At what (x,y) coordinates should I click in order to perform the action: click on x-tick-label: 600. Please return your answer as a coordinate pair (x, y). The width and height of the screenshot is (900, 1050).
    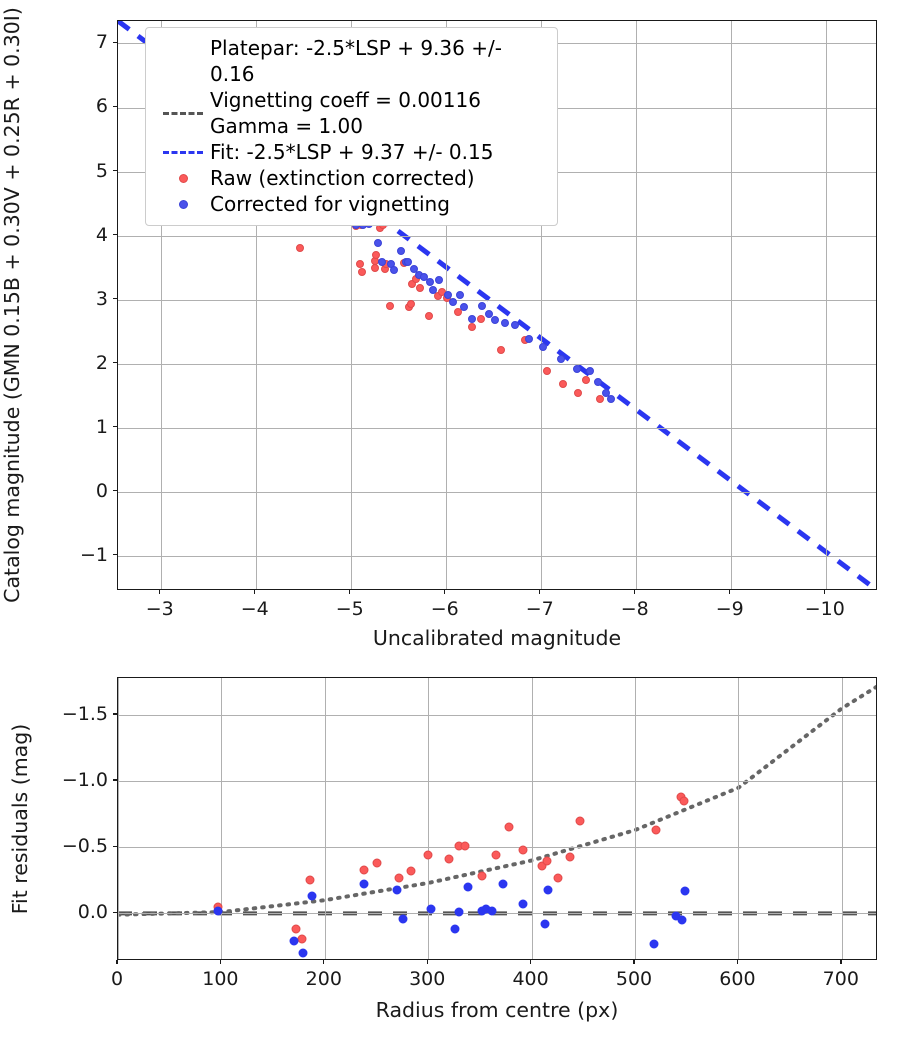
    Looking at the image, I should click on (737, 979).